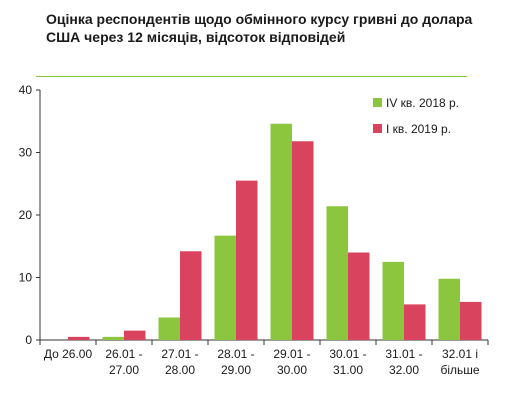 Image resolution: width=508 pixels, height=403 pixels. I want to click on legend-label: IV кв. 2018 р., so click(422, 103).